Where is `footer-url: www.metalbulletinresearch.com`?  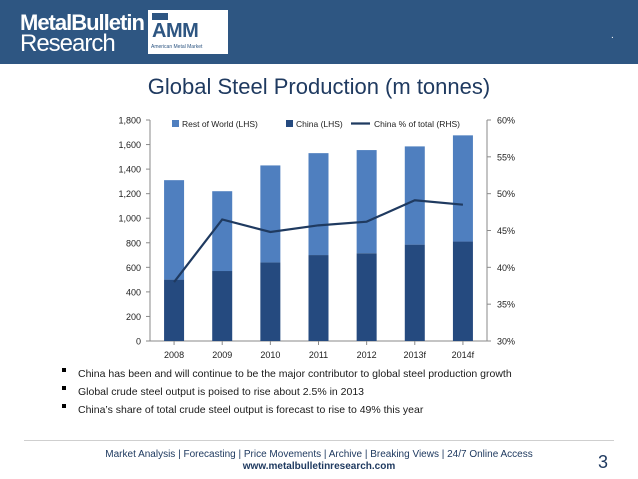
footer-url: www.metalbulletinresearch.com is located at coordinates (319, 466).